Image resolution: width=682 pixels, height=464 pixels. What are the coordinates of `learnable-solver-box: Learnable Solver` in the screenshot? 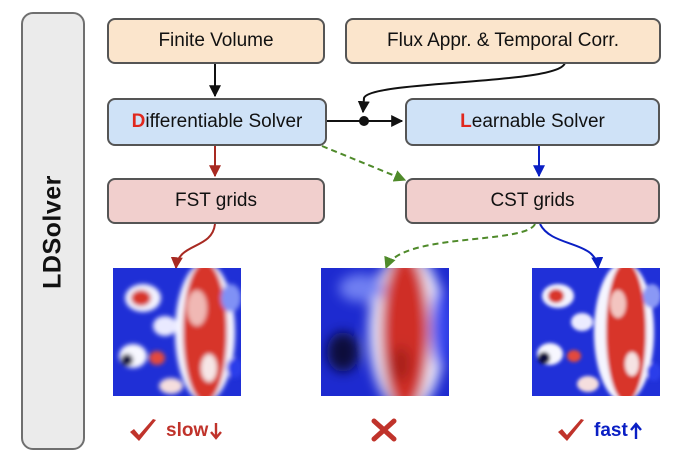 It's located at (532, 122).